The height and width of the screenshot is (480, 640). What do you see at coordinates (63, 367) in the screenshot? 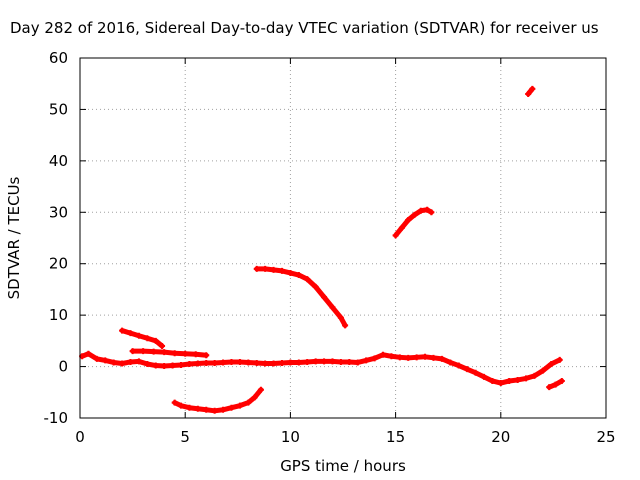
I see `y-tick-label: 0` at bounding box center [63, 367].